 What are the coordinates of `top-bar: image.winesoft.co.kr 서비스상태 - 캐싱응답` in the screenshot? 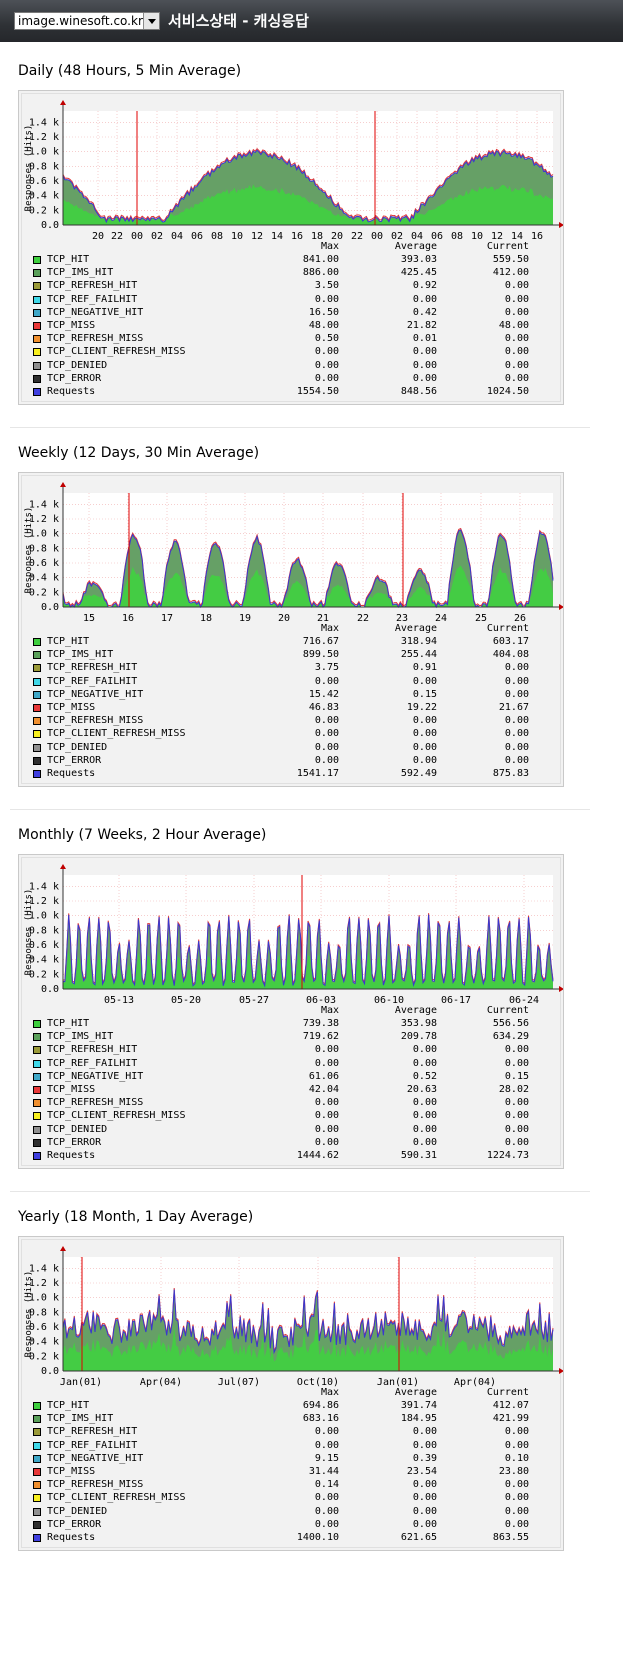 It's located at (311, 21).